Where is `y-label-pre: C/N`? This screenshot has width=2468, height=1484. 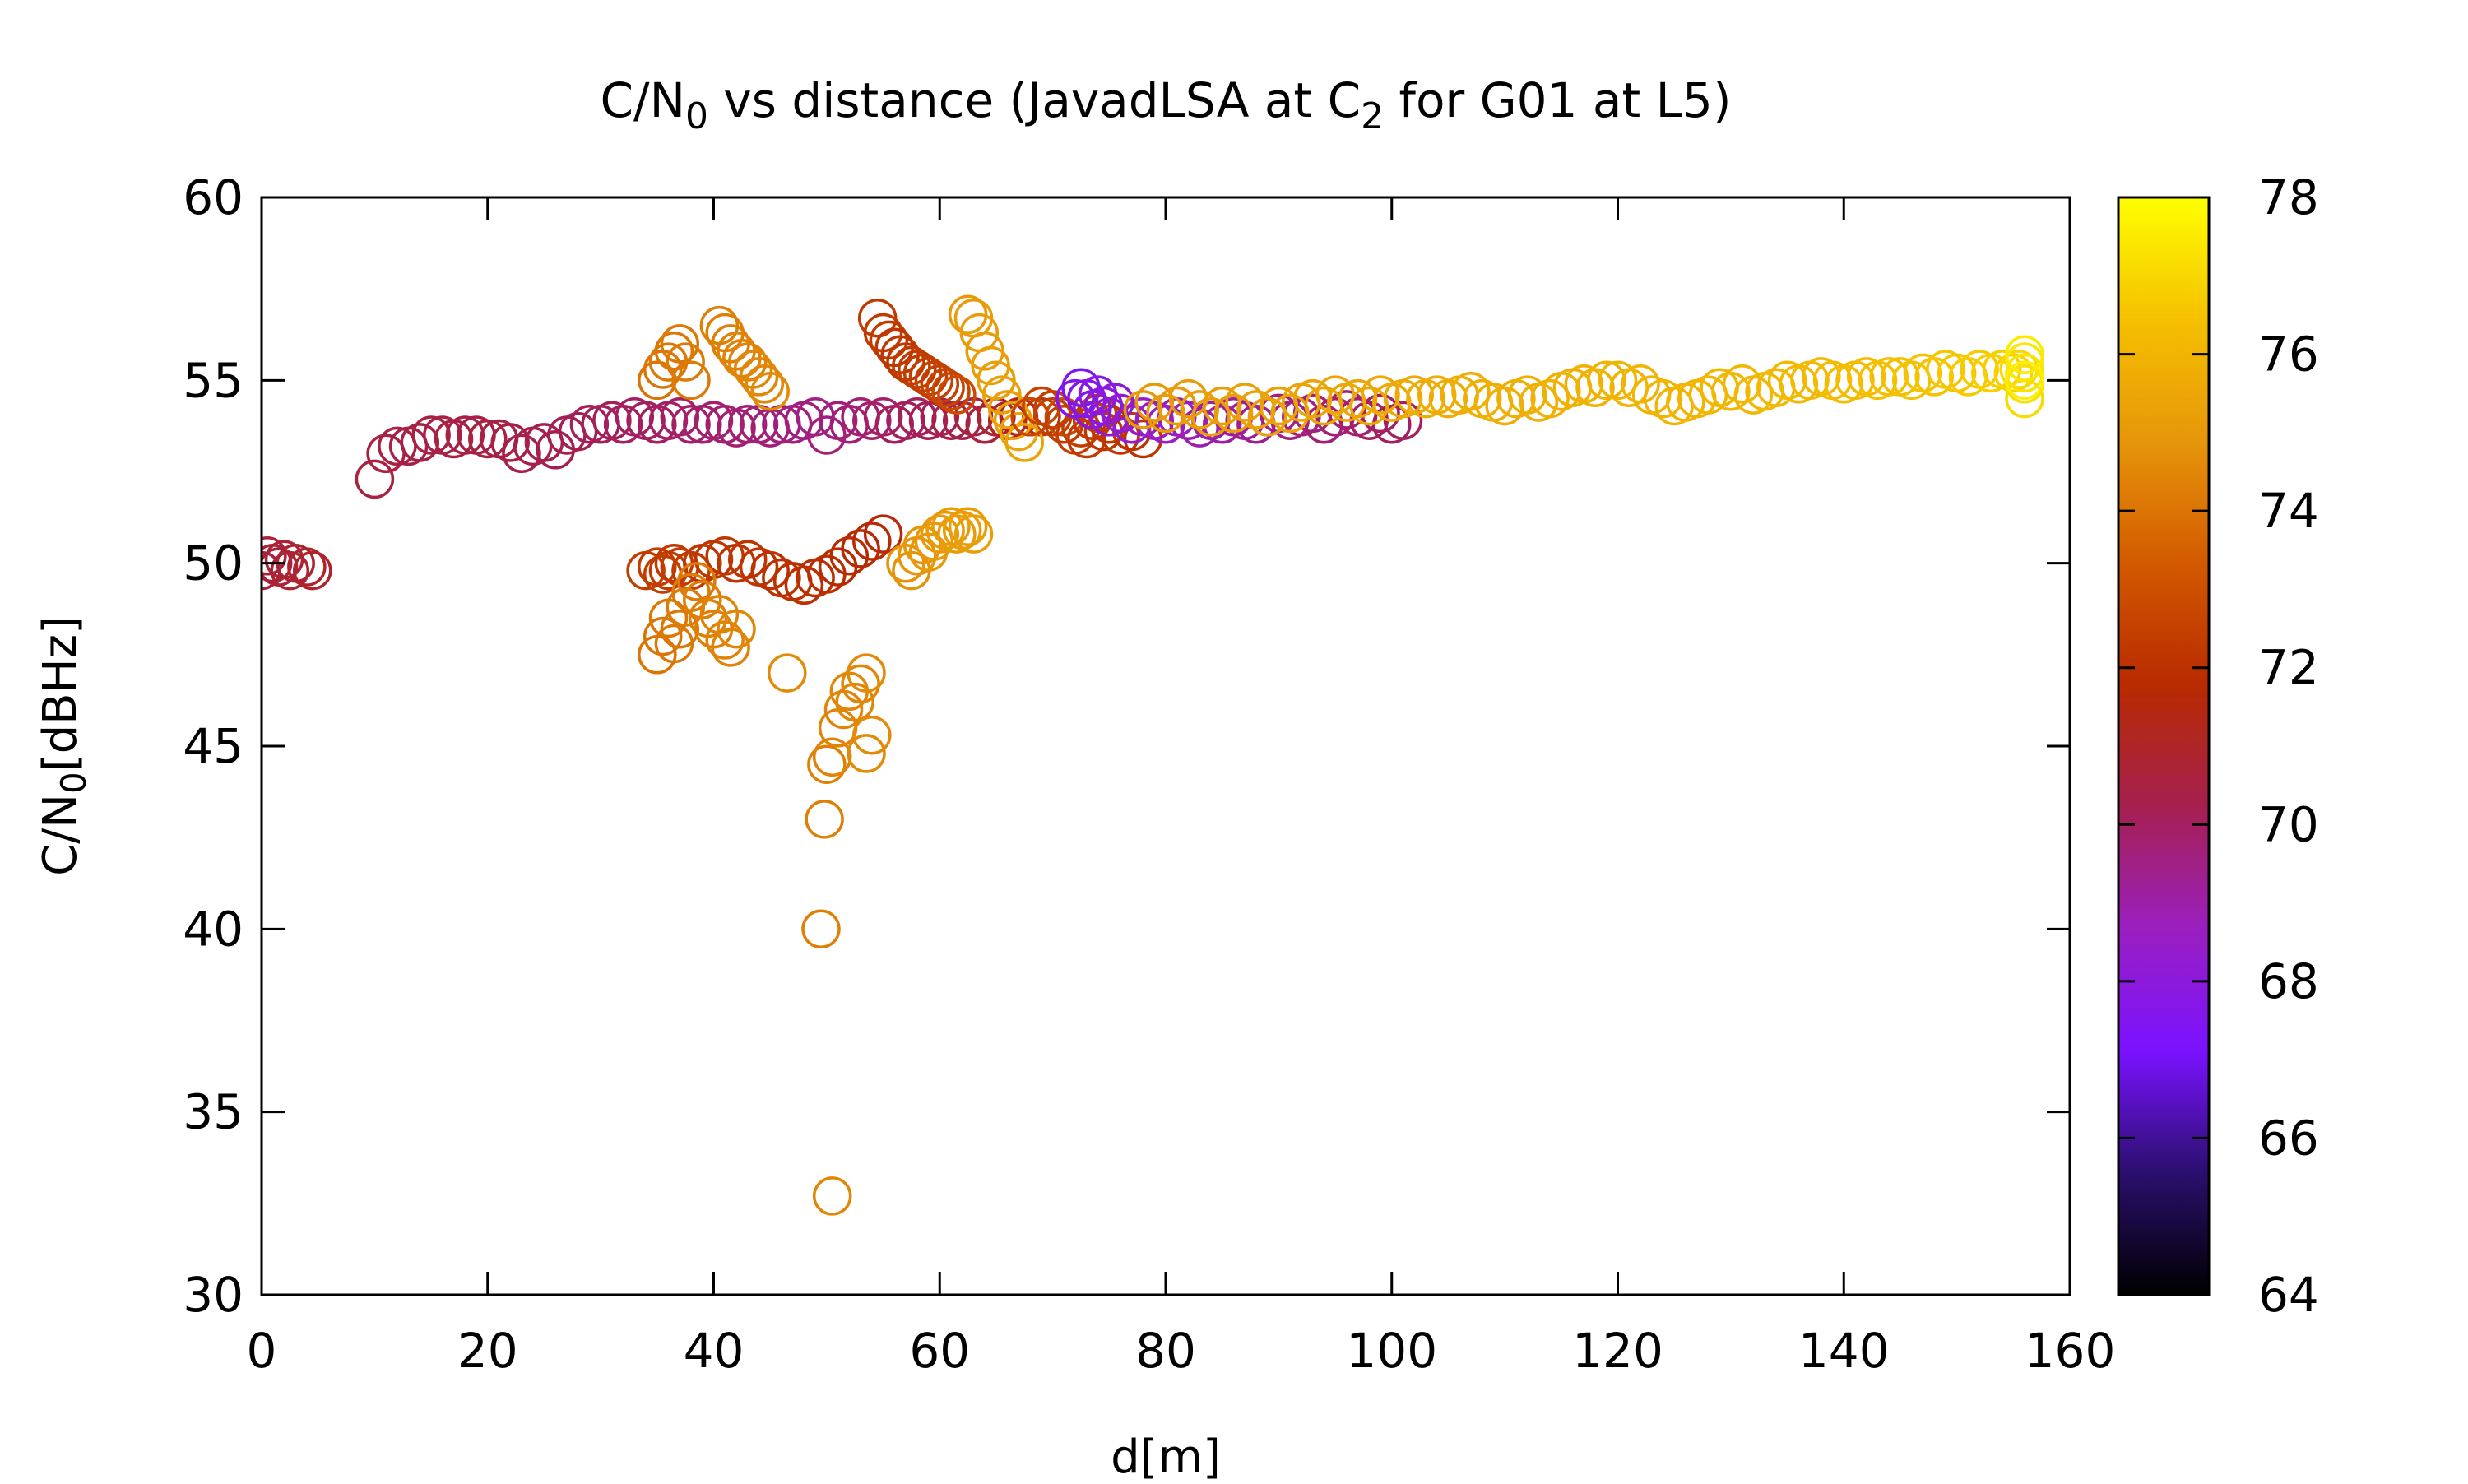
y-label-pre: C/N is located at coordinates (60, 835).